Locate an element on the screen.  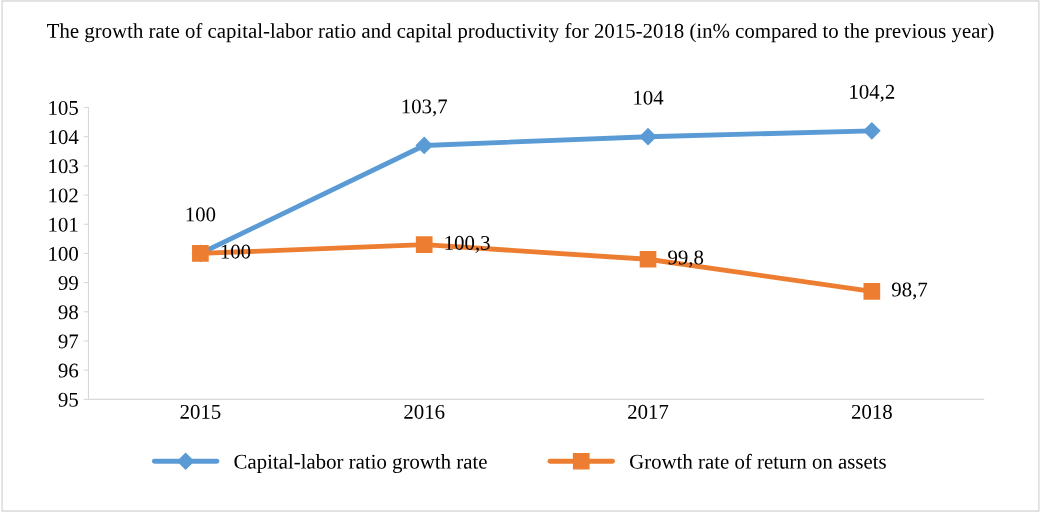
y-tick-label: 97 is located at coordinates (68, 341).